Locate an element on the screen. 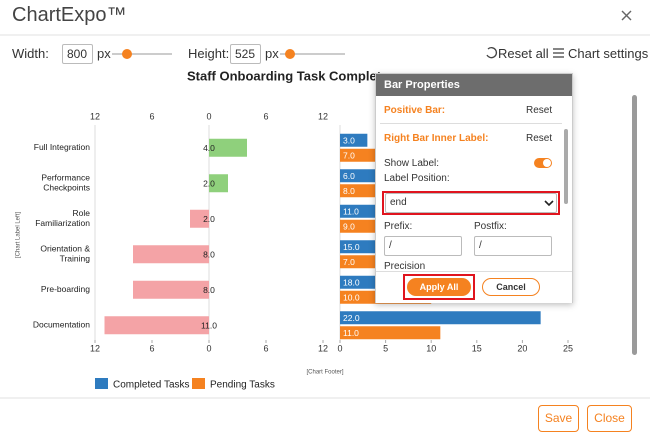 This screenshot has height=445, width=650. x-tick-label: 10 is located at coordinates (431, 348).